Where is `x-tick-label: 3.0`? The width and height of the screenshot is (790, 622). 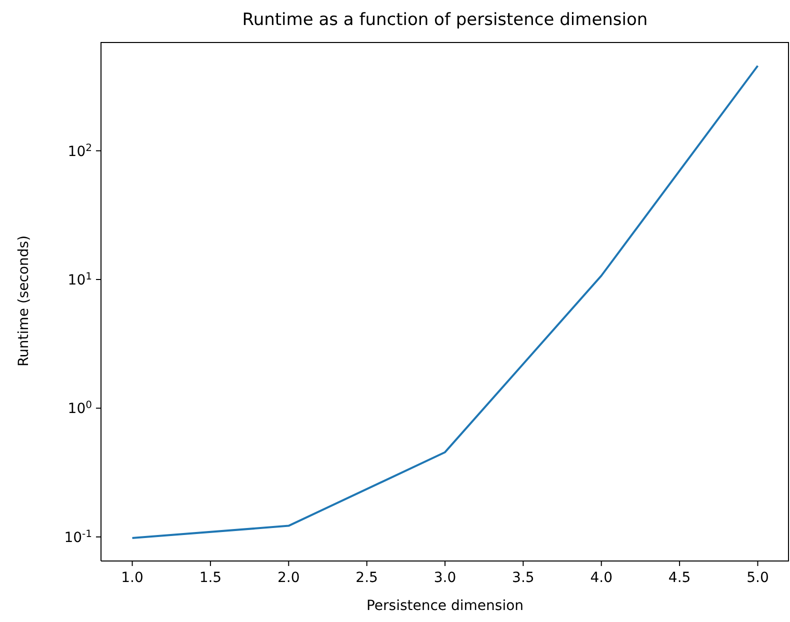 x-tick-label: 3.0 is located at coordinates (445, 578).